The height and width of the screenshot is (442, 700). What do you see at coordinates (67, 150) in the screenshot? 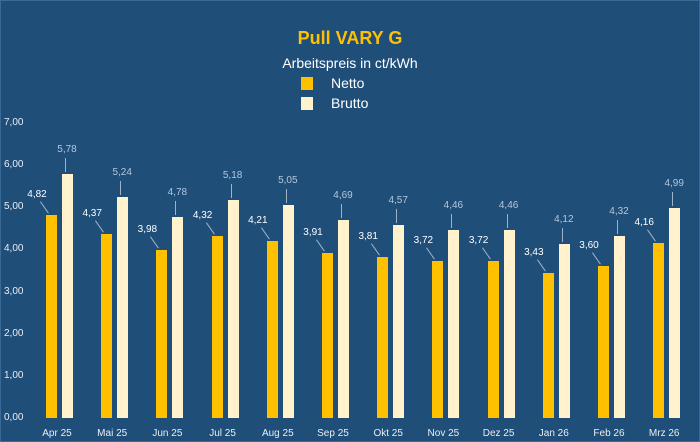
I see `value-label-brutto: 5,78` at bounding box center [67, 150].